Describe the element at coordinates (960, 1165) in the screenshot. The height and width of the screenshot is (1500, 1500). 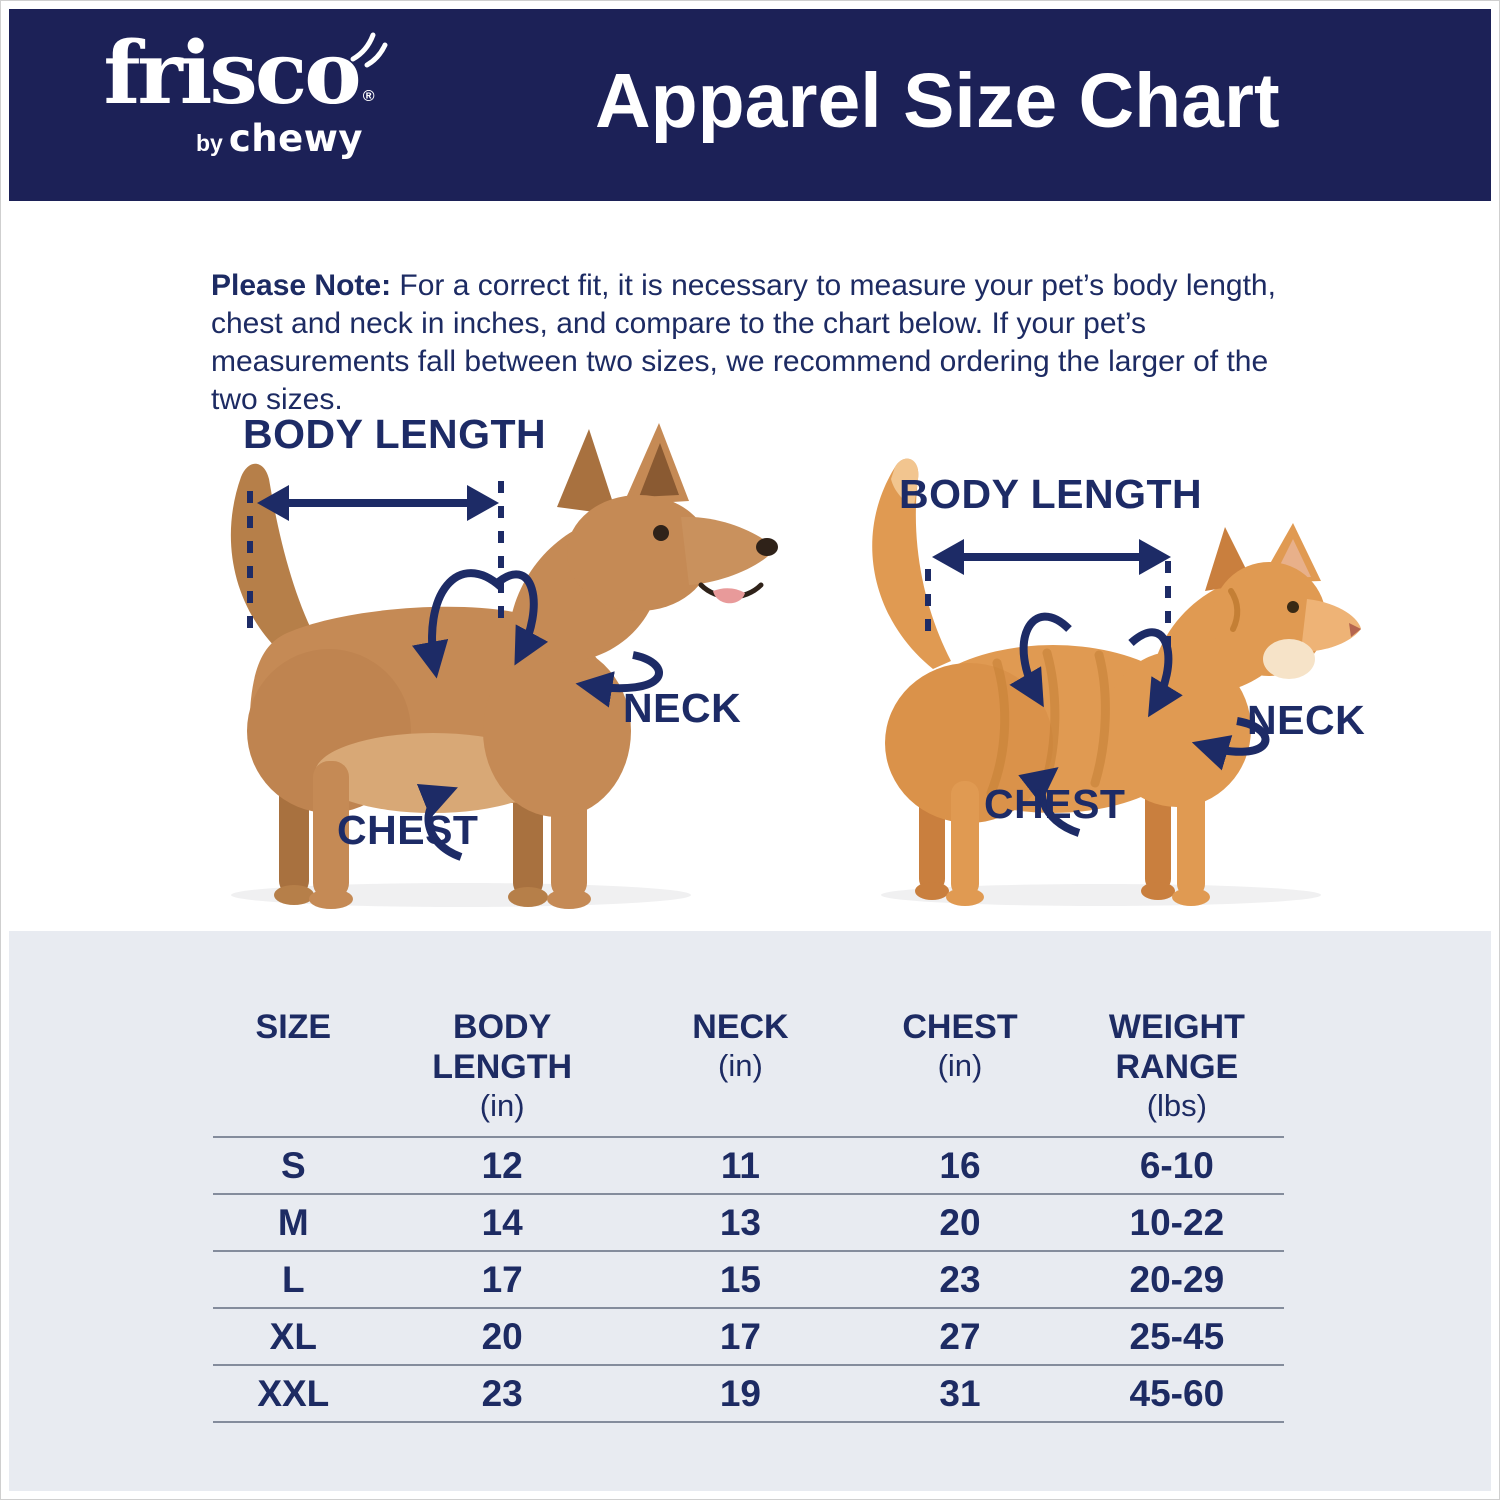
I see `cell-chest: 16` at that location.